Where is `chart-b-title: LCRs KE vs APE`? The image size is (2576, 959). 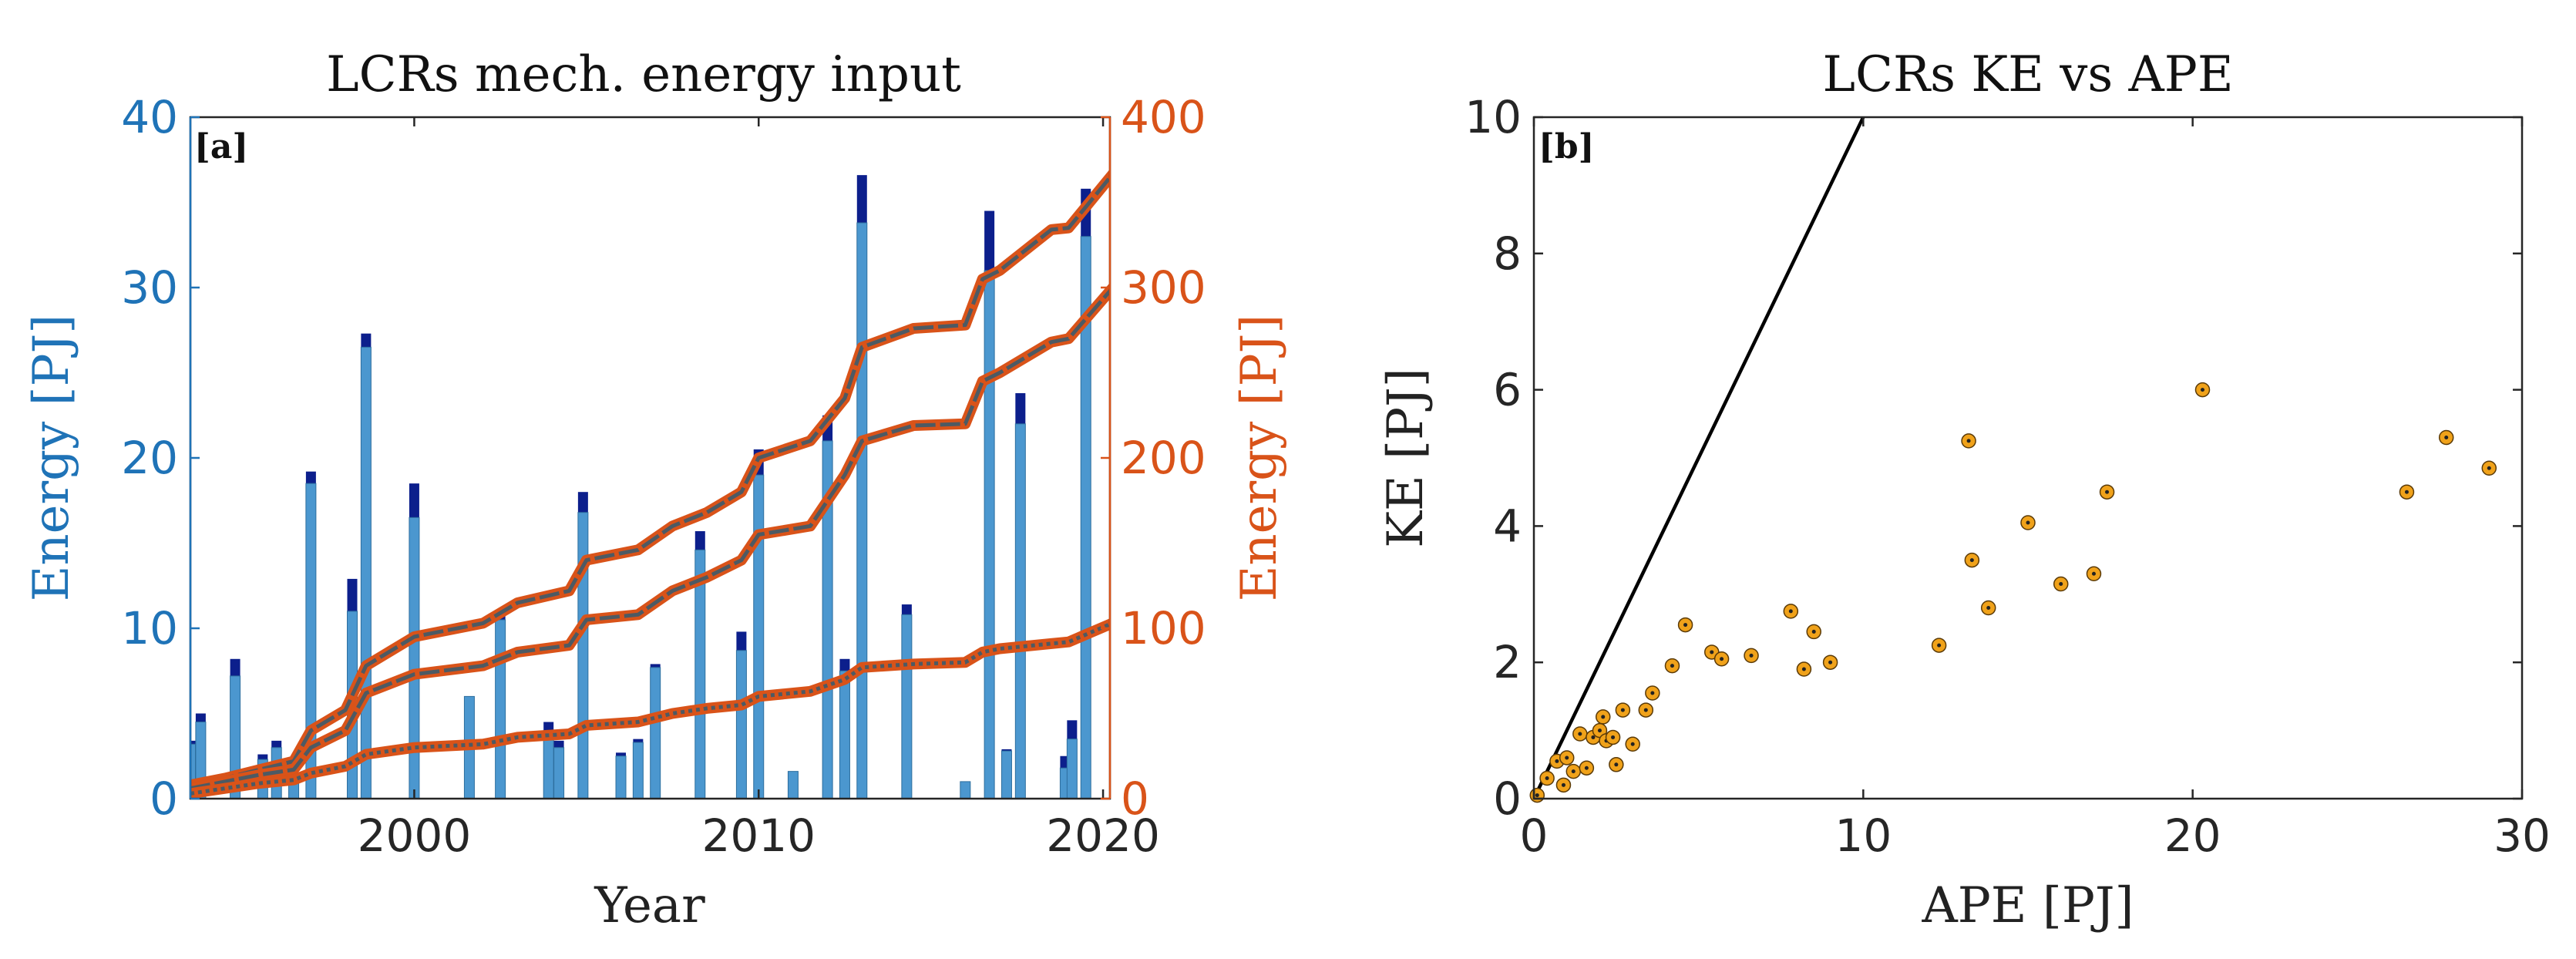 chart-b-title: LCRs KE vs APE is located at coordinates (2027, 74).